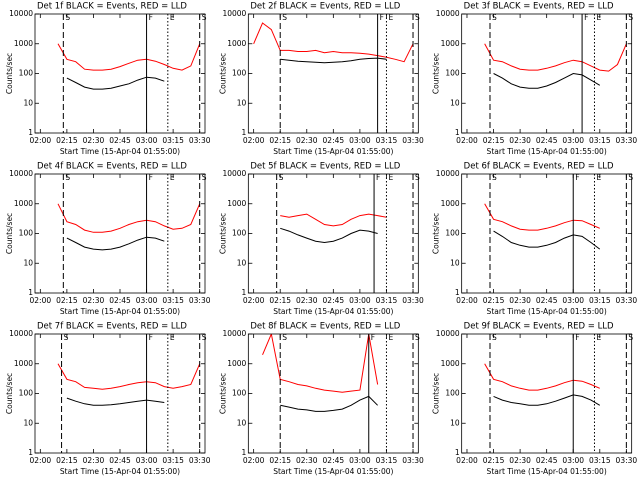 This screenshot has height=480, width=640. I want to click on chart-title: Det 1f BLACK = Events, RED = LLD, so click(112, 7).